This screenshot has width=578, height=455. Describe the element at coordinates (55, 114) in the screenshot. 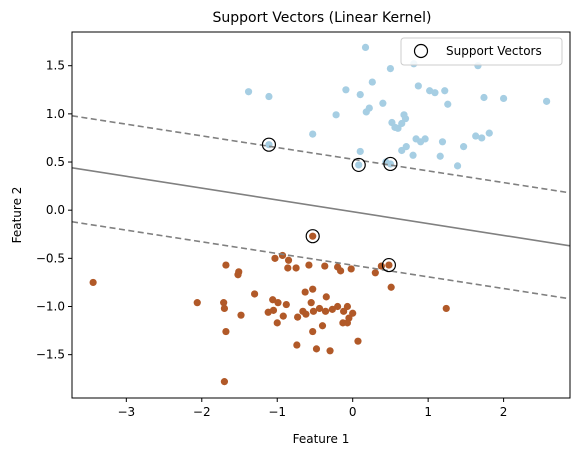

I see `y-tick-label-1: 1.0` at that location.